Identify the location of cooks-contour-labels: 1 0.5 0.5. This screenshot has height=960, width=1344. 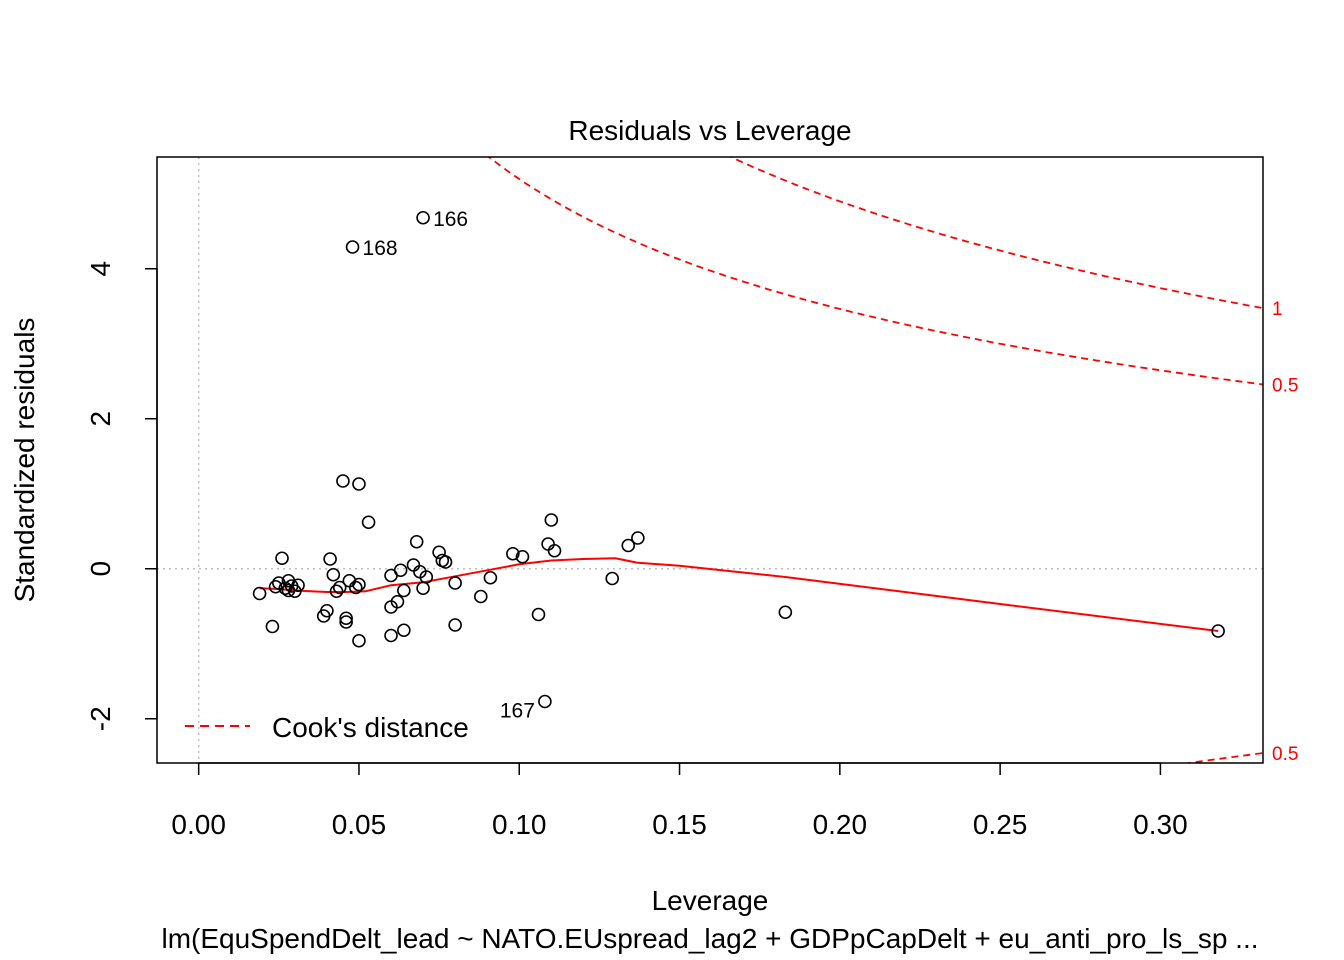
(1285, 532).